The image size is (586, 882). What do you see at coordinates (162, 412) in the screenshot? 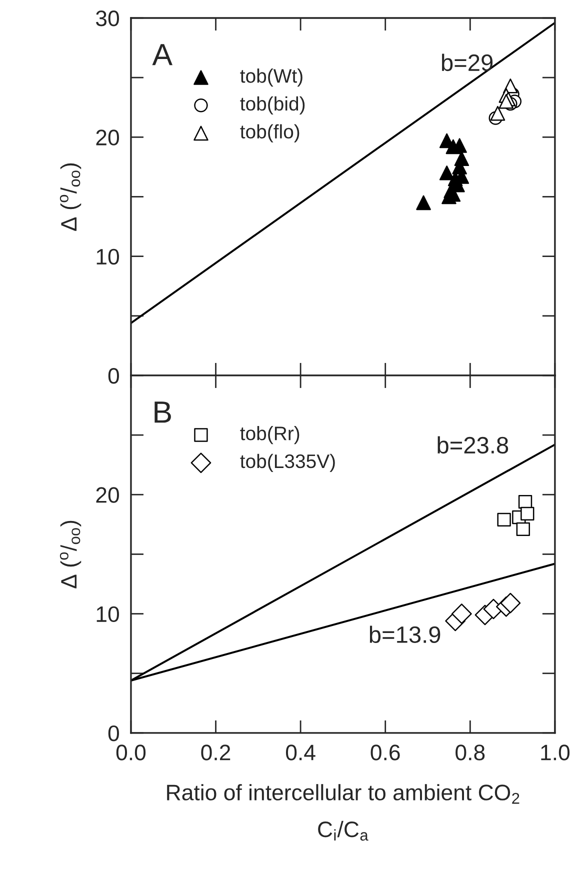
I see `annotation: B` at bounding box center [162, 412].